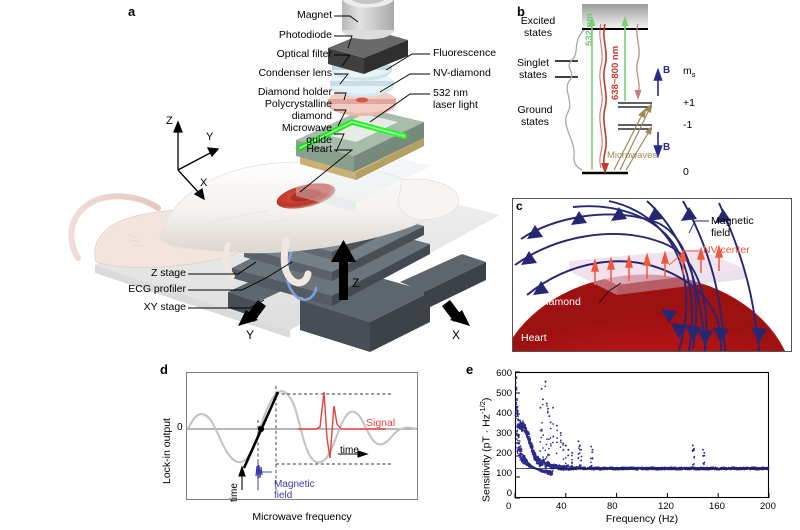 Image resolution: width=800 pixels, height=530 pixels. I want to click on label-532nm: 532 nm, so click(589, 29).